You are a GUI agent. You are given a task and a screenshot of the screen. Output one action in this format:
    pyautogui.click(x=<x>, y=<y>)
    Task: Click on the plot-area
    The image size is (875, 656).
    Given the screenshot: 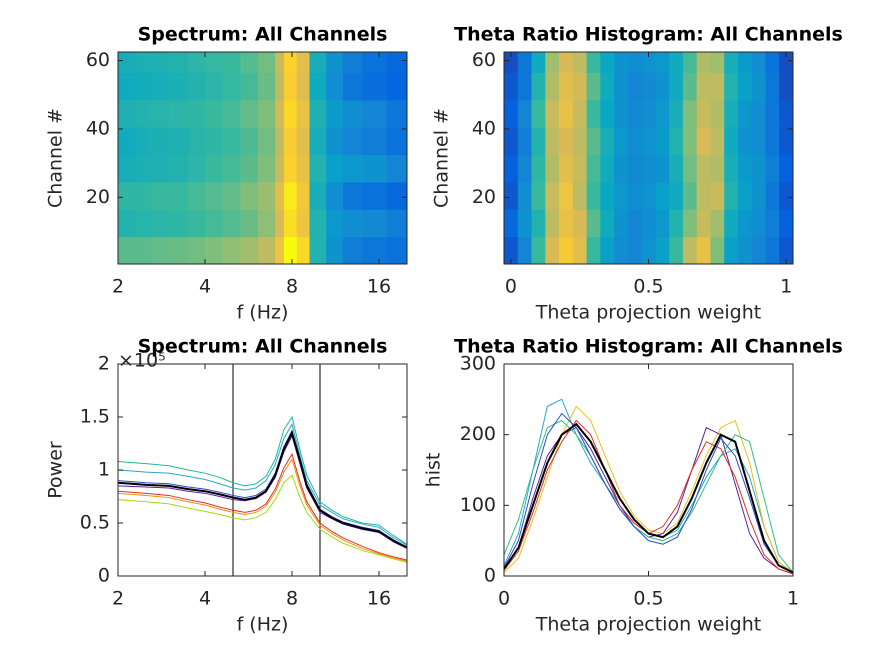 What is the action you would take?
    pyautogui.click(x=648, y=158)
    